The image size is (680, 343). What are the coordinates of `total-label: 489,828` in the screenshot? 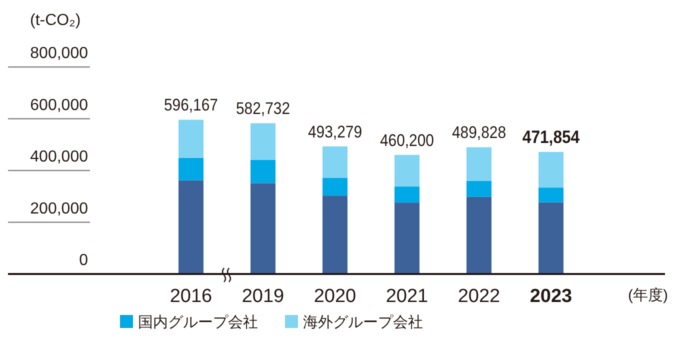 It's located at (479, 133).